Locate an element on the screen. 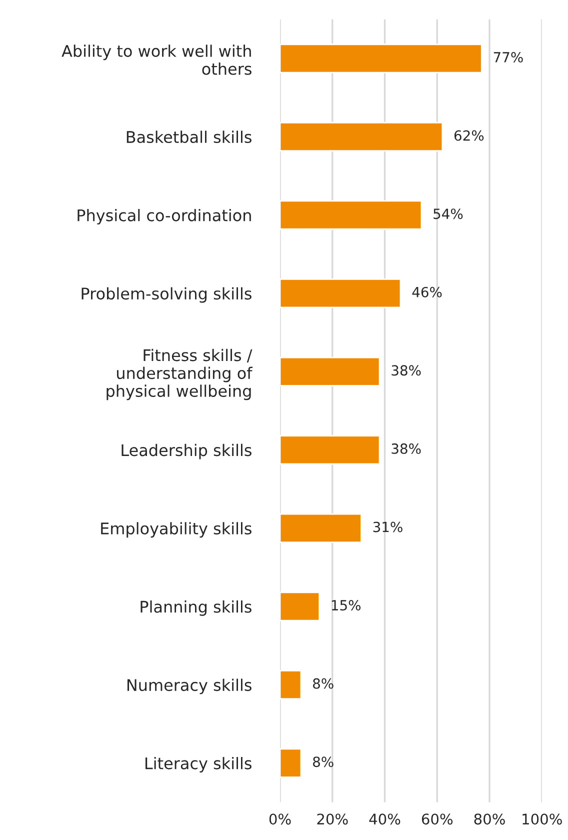 The image size is (568, 840). x-tick-label: 60% is located at coordinates (437, 819).